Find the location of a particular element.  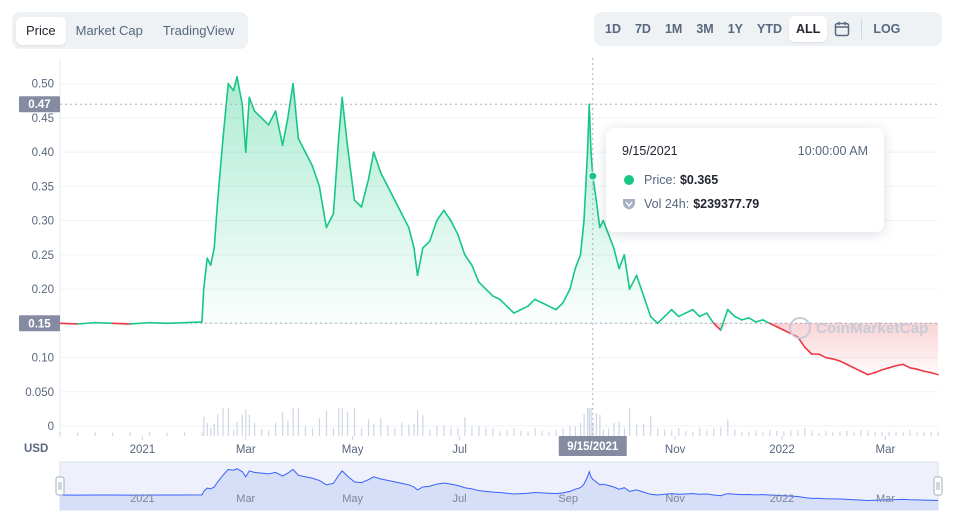

time-range-tabs: 1D 7D 1M 3M 1Y YTD ALL LOG is located at coordinates (768, 29).